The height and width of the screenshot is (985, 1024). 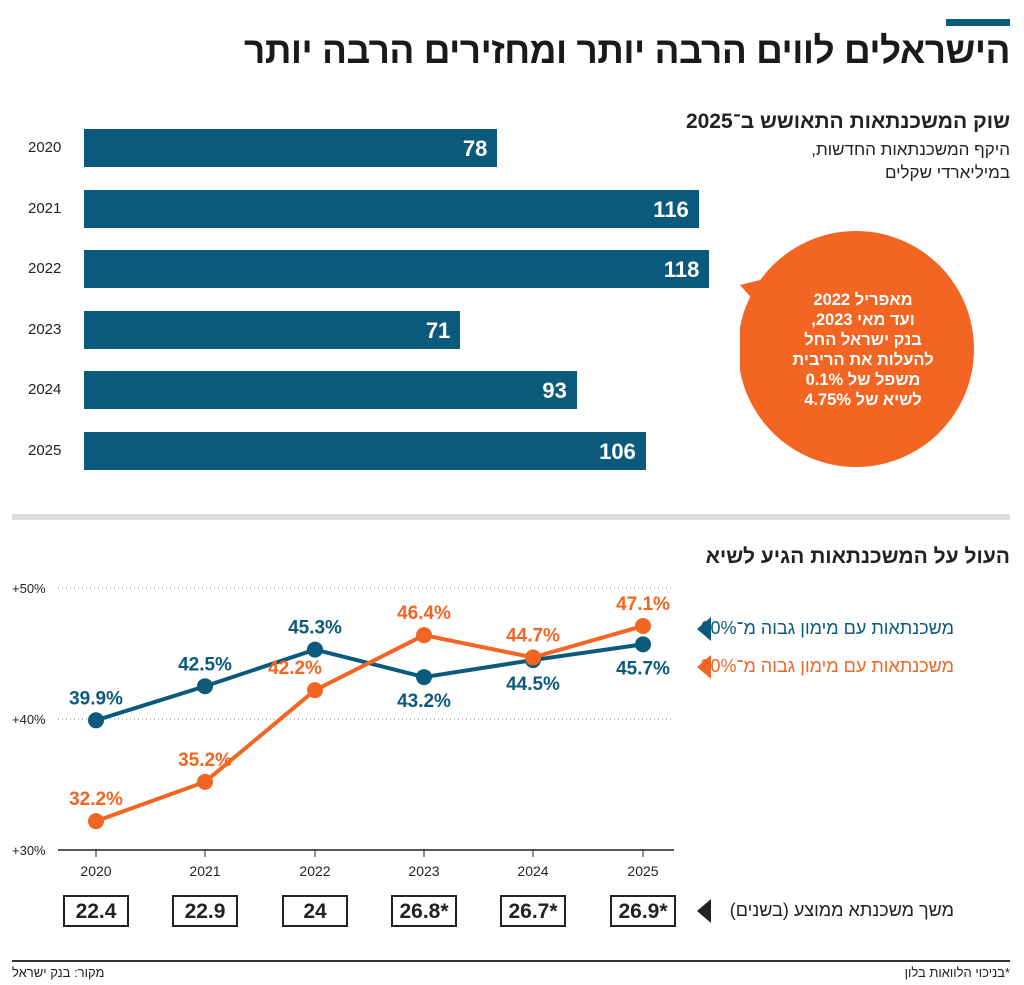 What do you see at coordinates (205, 911) in the screenshot?
I see `duration-box: 22.9` at bounding box center [205, 911].